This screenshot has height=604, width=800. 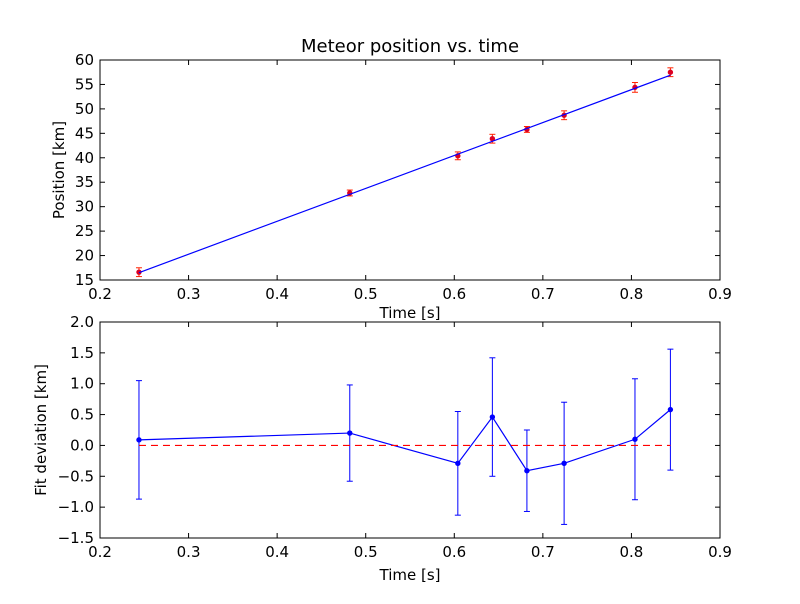 I want to click on y-tick-label: 45, so click(x=84, y=133).